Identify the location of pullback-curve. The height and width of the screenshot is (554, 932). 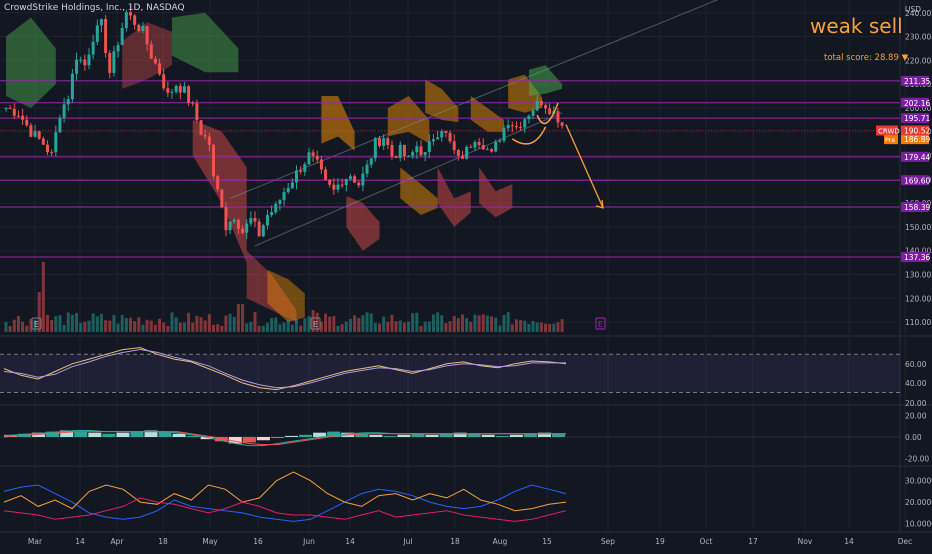
(547, 113).